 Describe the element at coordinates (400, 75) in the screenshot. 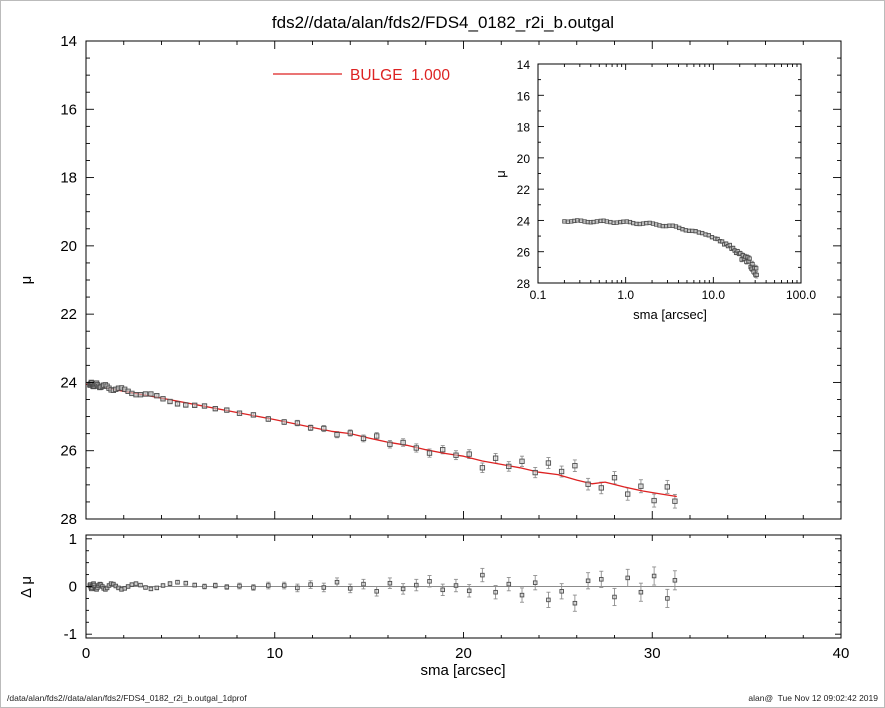

I see `legend-label: BULGE 1.000` at that location.